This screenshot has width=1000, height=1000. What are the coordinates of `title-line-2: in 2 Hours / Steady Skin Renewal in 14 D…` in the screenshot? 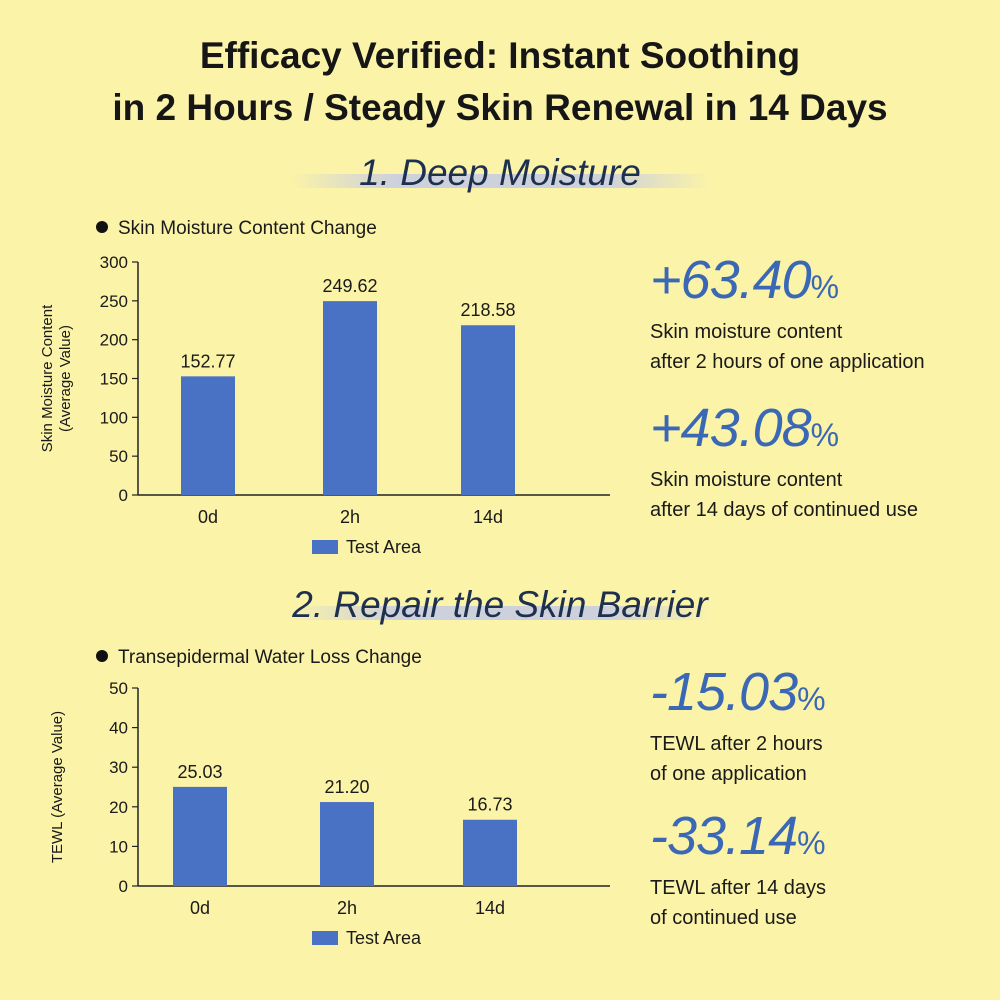 It's located at (500, 107).